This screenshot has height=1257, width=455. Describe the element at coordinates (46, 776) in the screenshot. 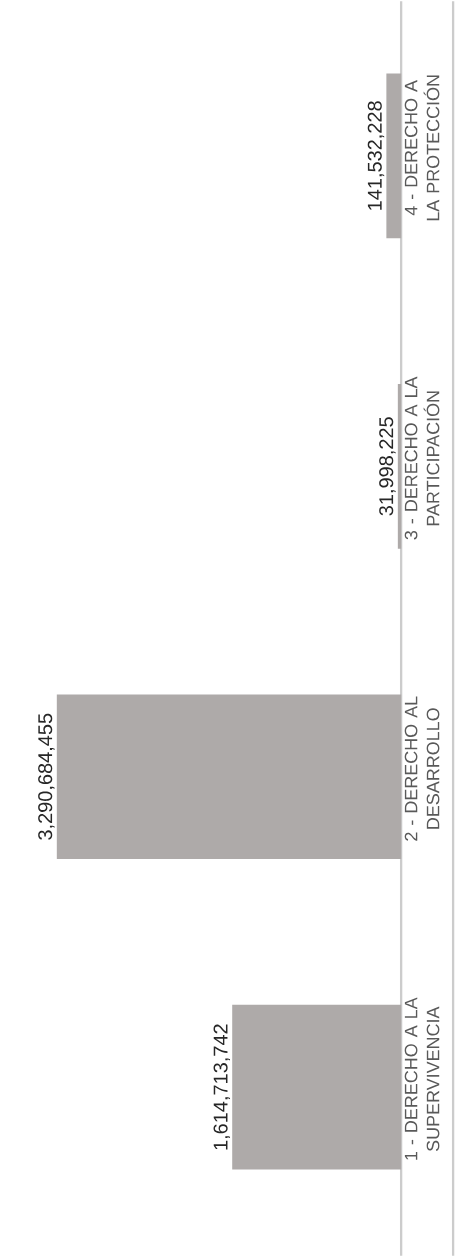

I see `data-label: 3,290,684,455` at that location.